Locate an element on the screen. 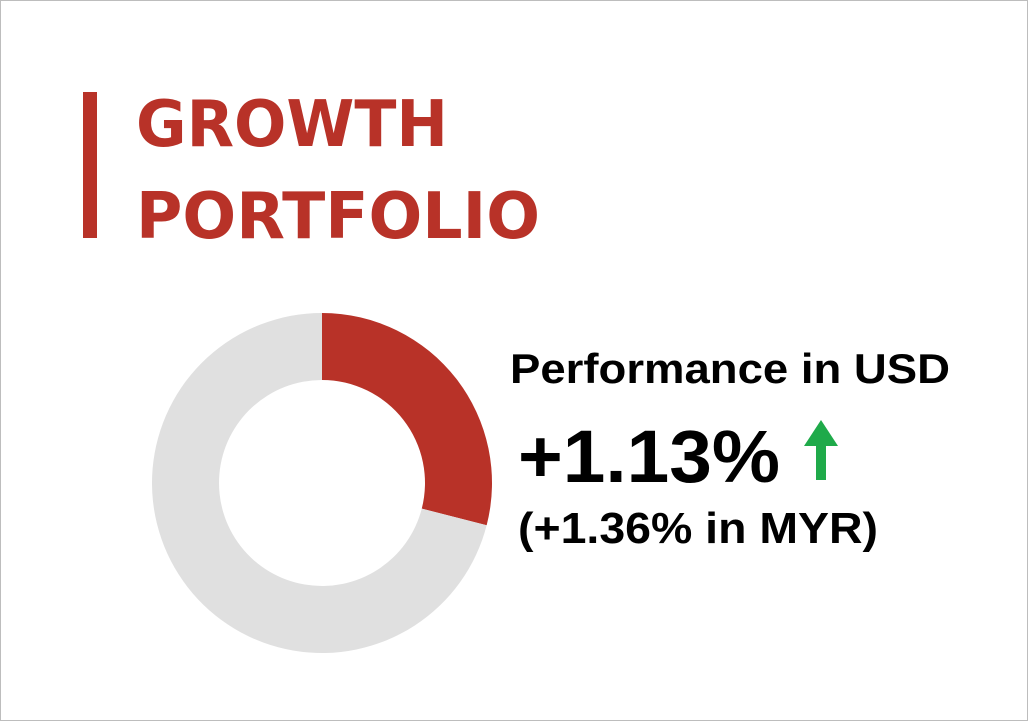  donut-segment is located at coordinates (407, 419).